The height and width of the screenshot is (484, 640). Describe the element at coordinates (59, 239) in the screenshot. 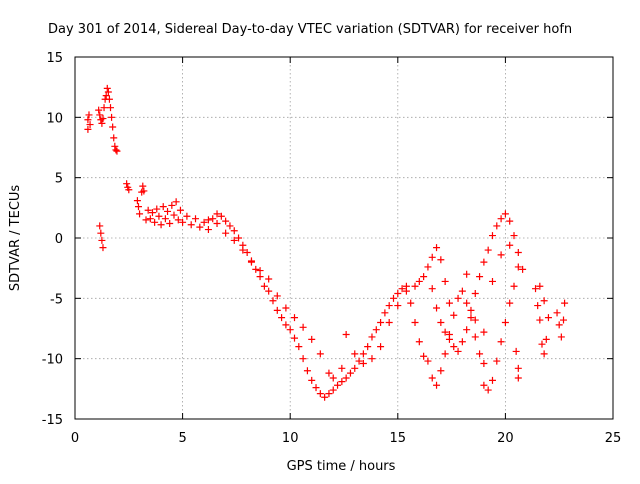

I see `y-tick-label: 0` at that location.